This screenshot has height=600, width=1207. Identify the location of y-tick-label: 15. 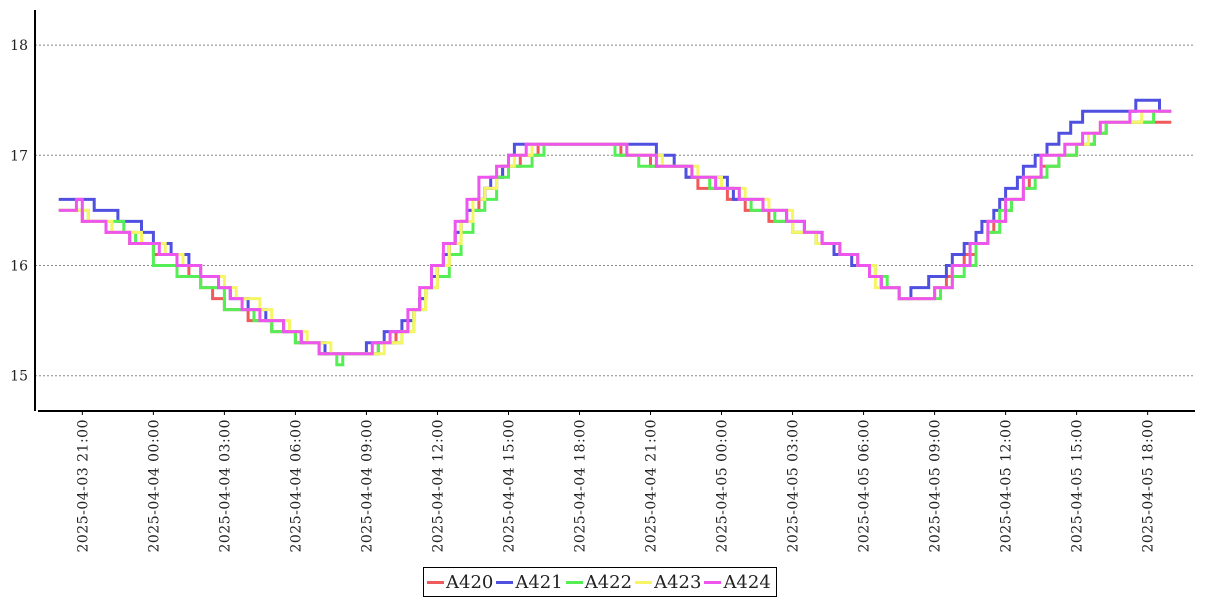
(19, 377).